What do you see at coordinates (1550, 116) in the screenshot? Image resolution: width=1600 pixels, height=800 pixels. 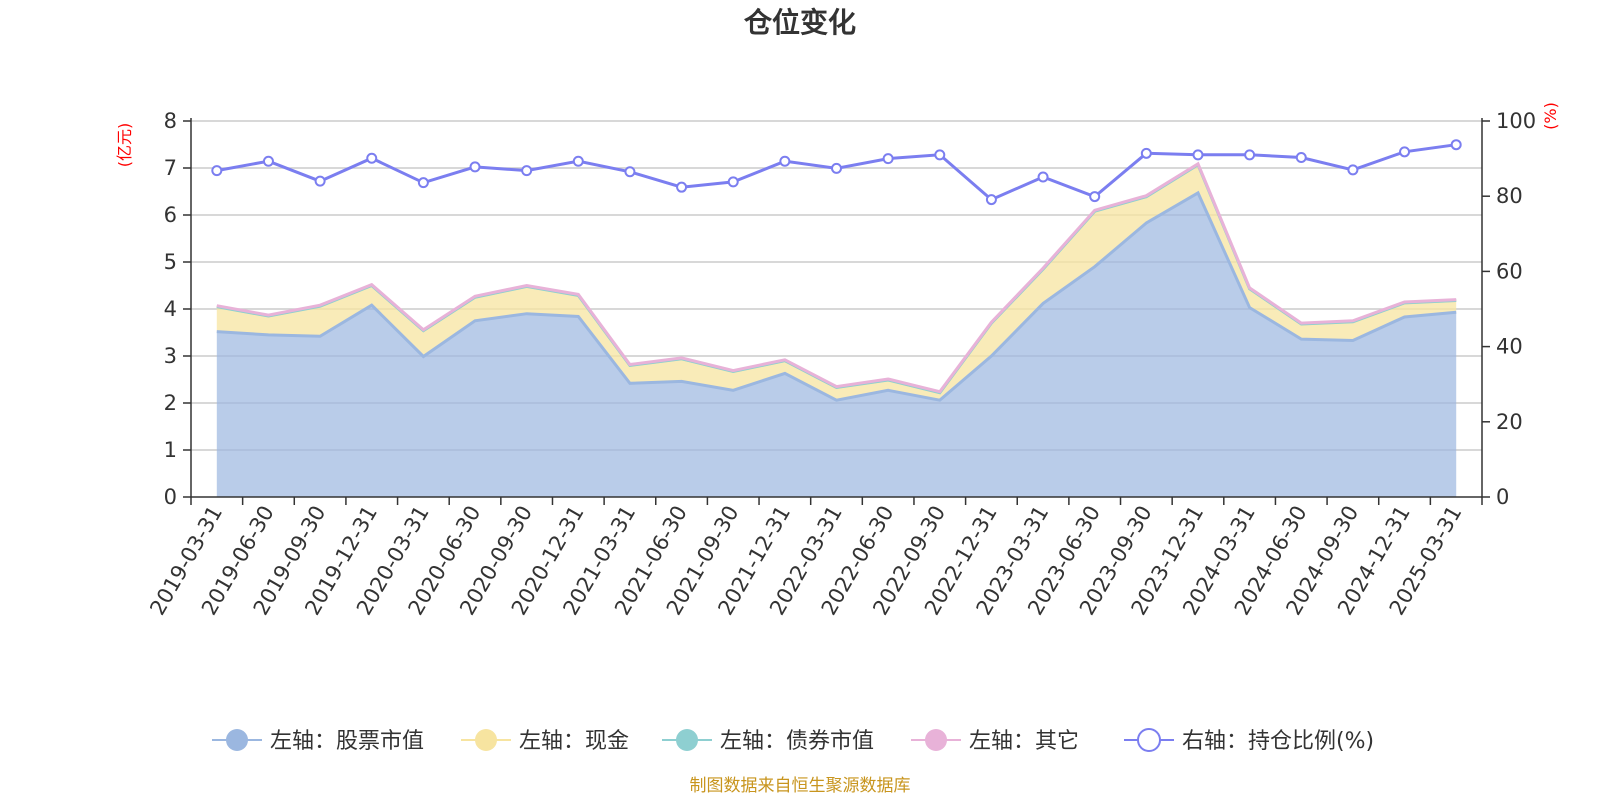 I see `right-axis-unit: (%)` at bounding box center [1550, 116].